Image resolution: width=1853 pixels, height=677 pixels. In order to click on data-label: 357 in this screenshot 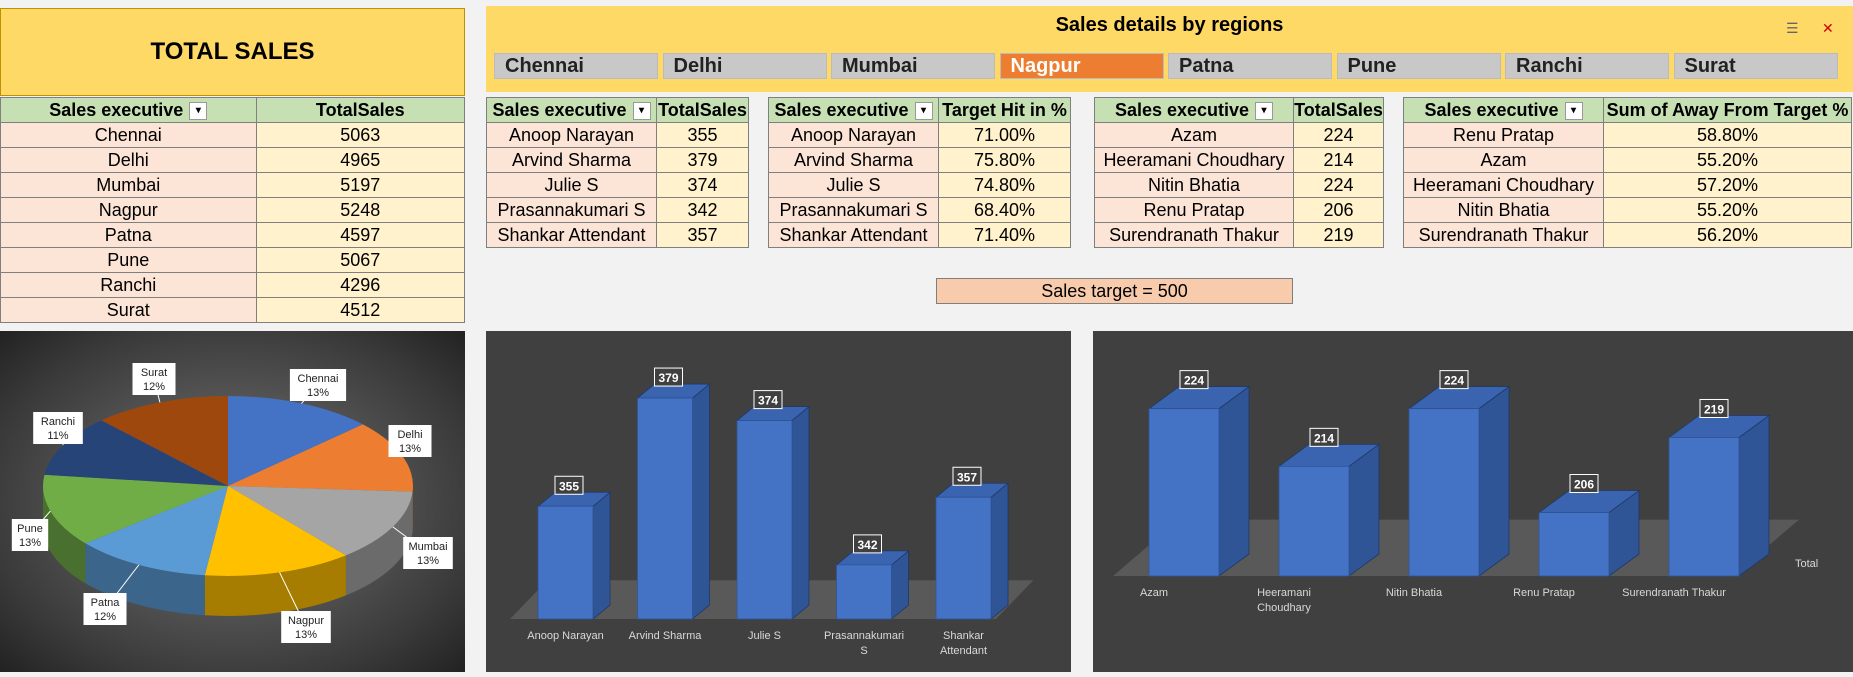, I will do `click(967, 476)`.